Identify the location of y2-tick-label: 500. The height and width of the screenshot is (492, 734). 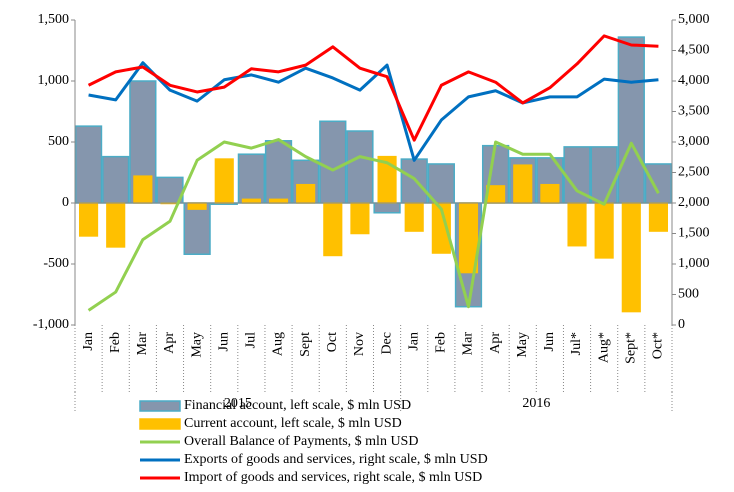
(688, 294).